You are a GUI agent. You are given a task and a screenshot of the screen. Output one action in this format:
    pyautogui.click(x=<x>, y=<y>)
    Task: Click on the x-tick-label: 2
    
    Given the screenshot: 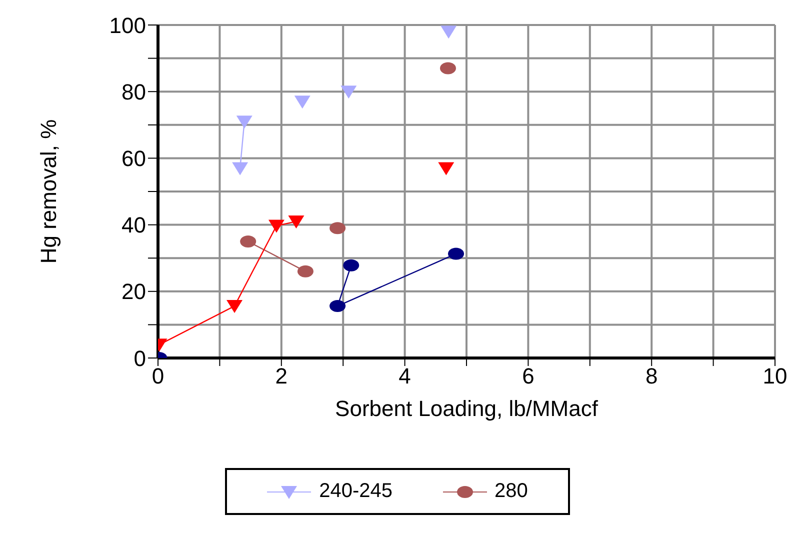 What is the action you would take?
    pyautogui.click(x=281, y=376)
    